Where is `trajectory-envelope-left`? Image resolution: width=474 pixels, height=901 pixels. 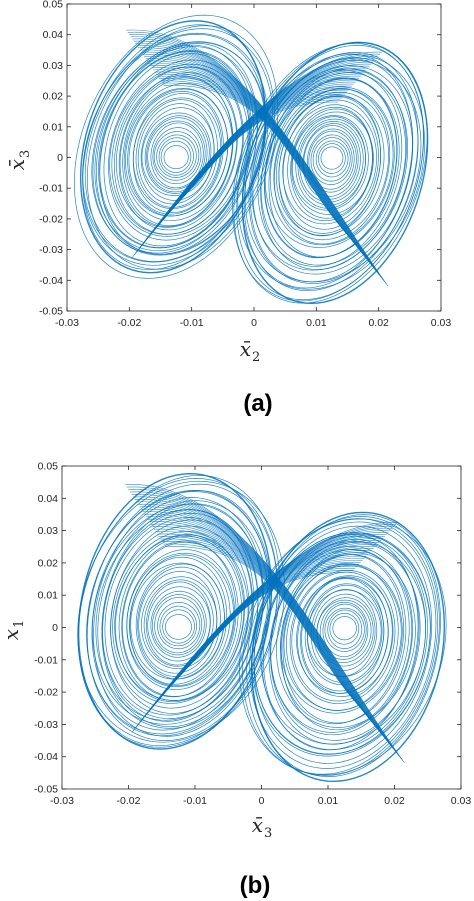
trajectory-envelope-left is located at coordinates (175, 611).